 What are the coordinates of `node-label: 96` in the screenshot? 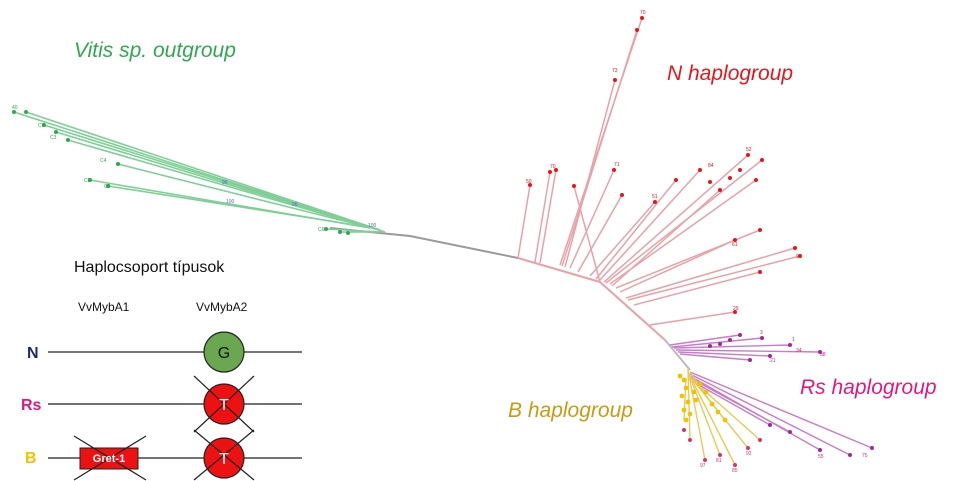 It's located at (225, 183).